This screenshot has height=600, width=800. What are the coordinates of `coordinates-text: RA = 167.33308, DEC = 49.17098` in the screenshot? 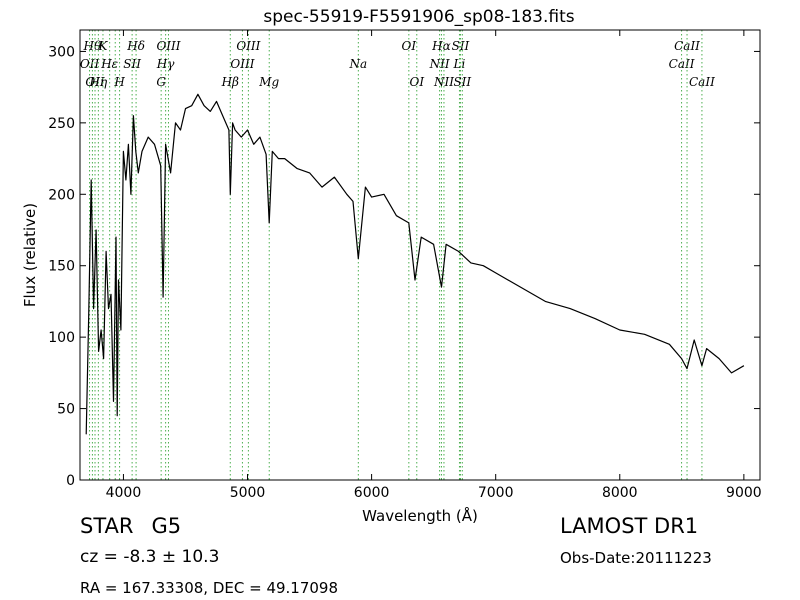 It's located at (209, 588).